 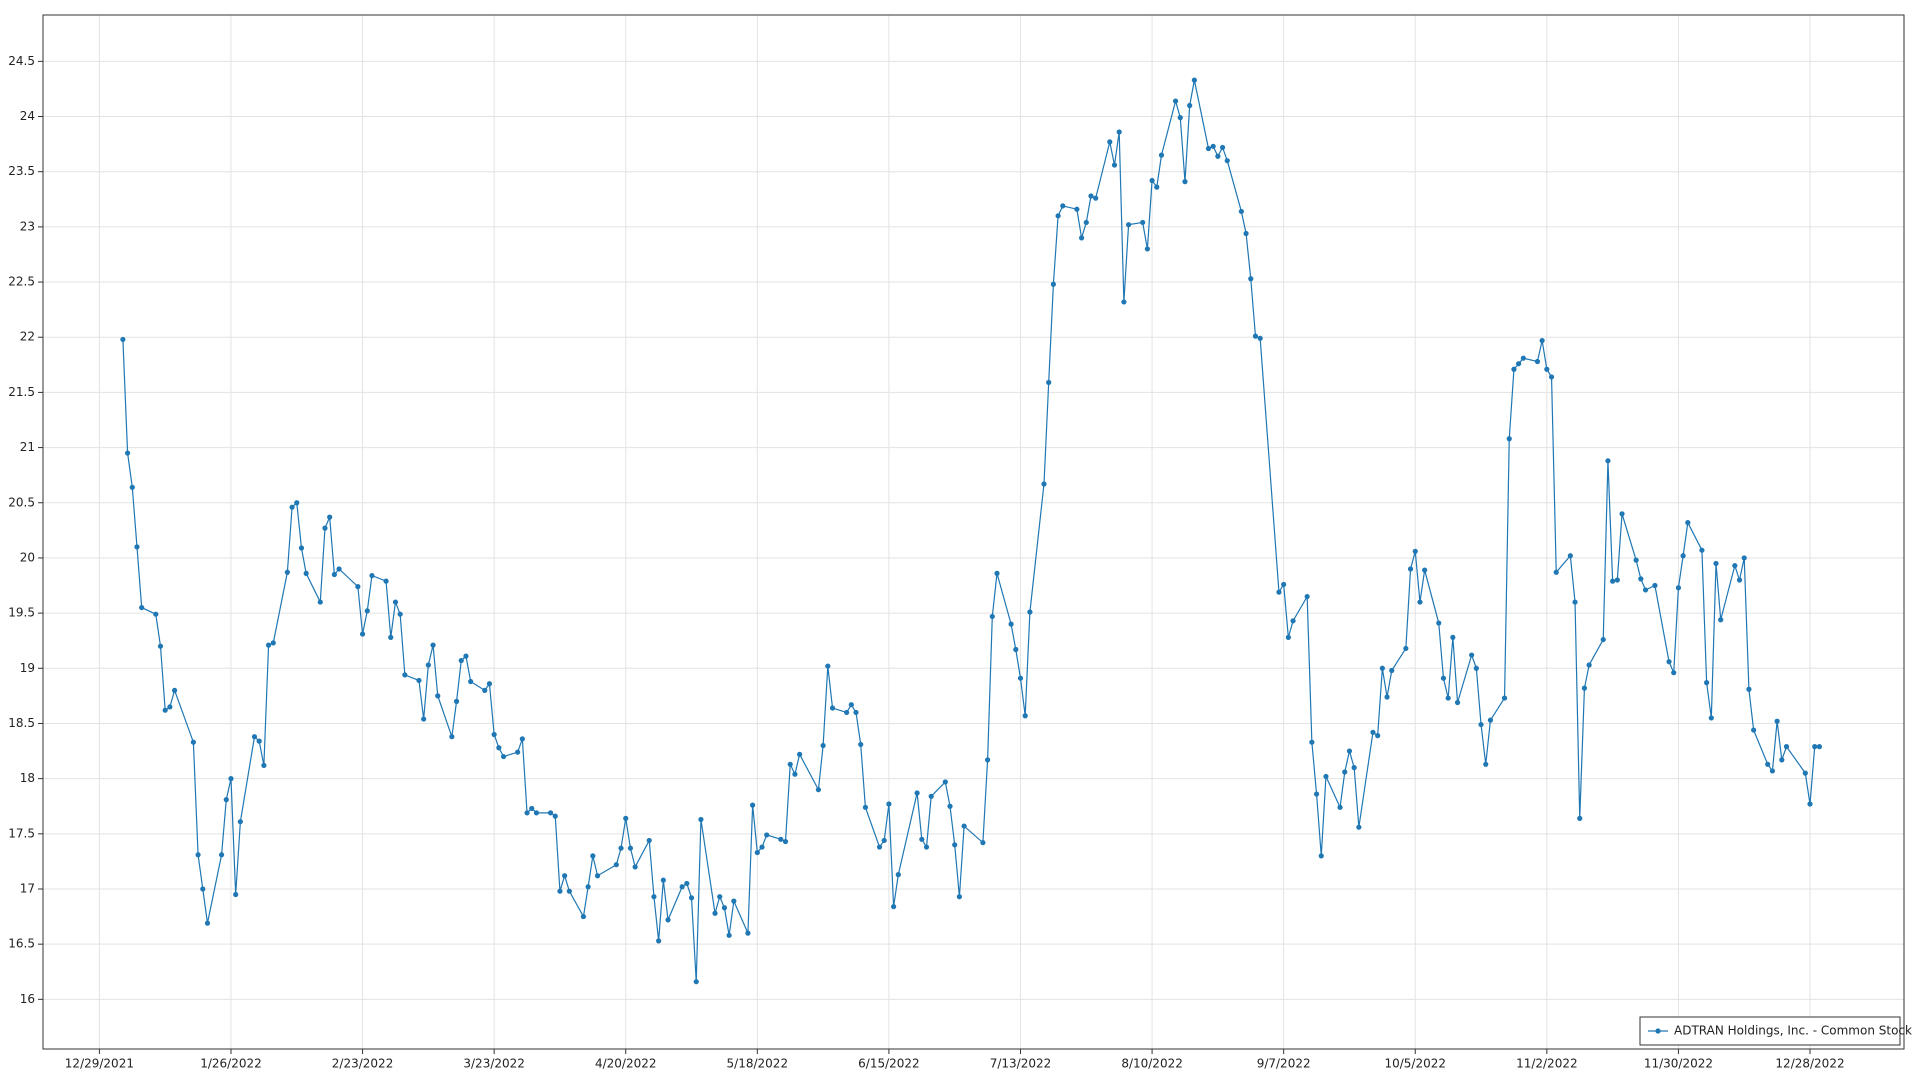 What do you see at coordinates (1770, 1031) in the screenshot?
I see `legend-box` at bounding box center [1770, 1031].